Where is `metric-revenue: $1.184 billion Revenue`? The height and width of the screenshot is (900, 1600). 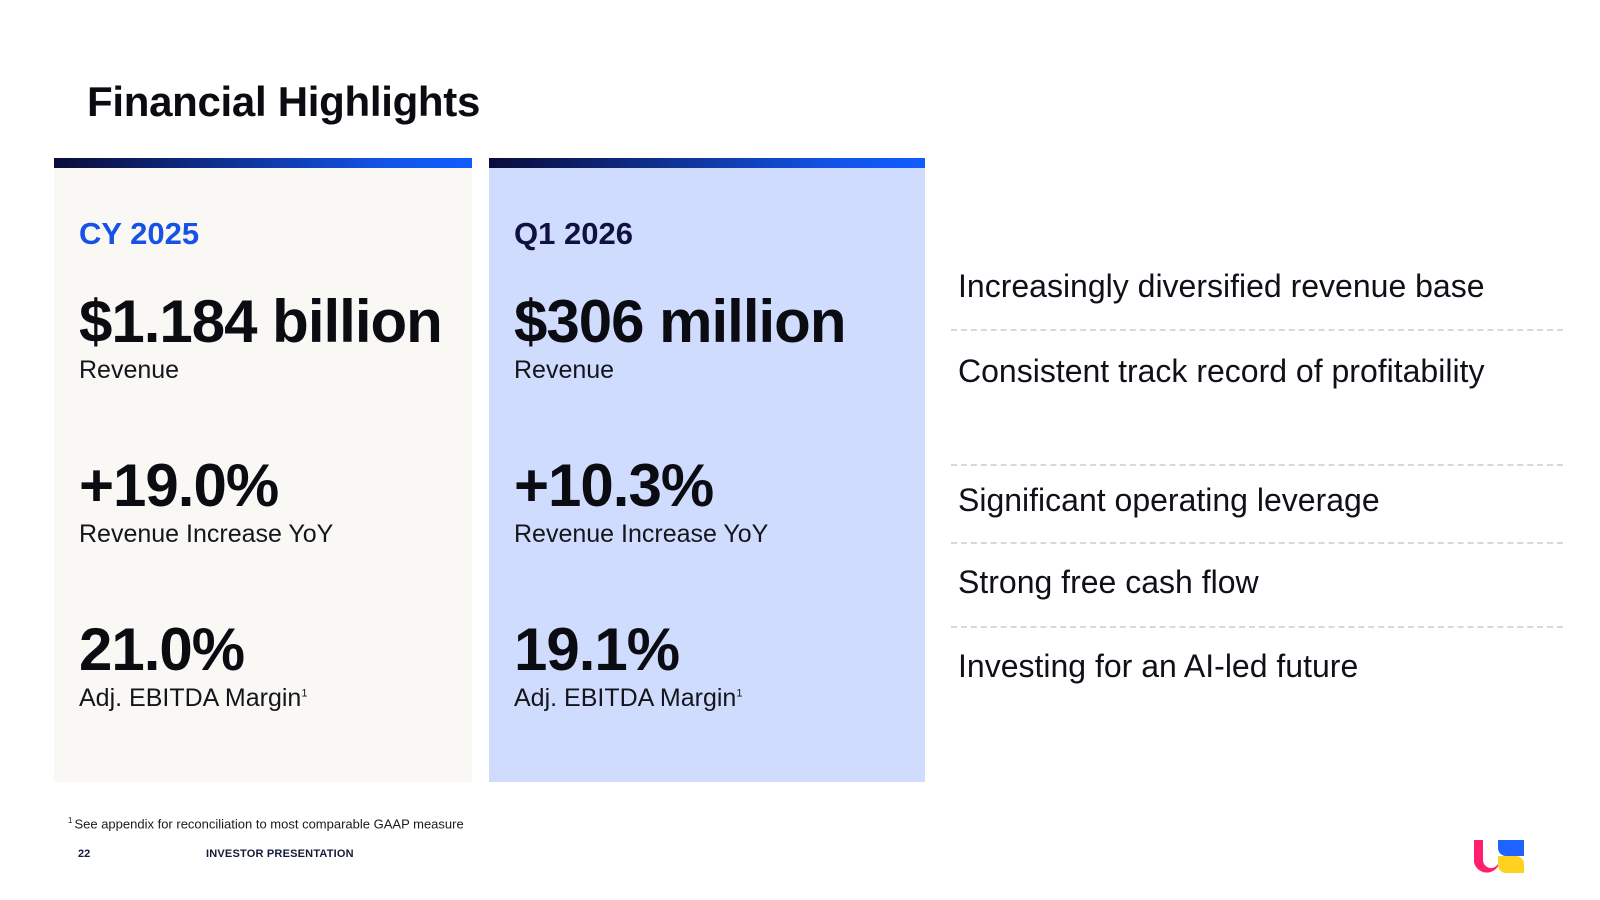
metric-revenue: $1.184 billion Revenue is located at coordinates (261, 336).